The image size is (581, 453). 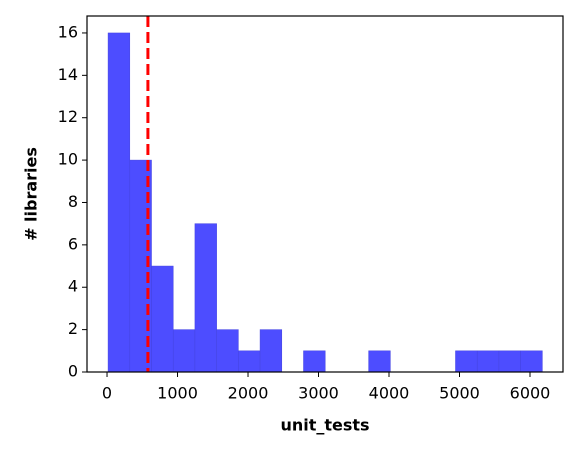 What do you see at coordinates (68, 159) in the screenshot?
I see `y-tick-label: 10` at bounding box center [68, 159].